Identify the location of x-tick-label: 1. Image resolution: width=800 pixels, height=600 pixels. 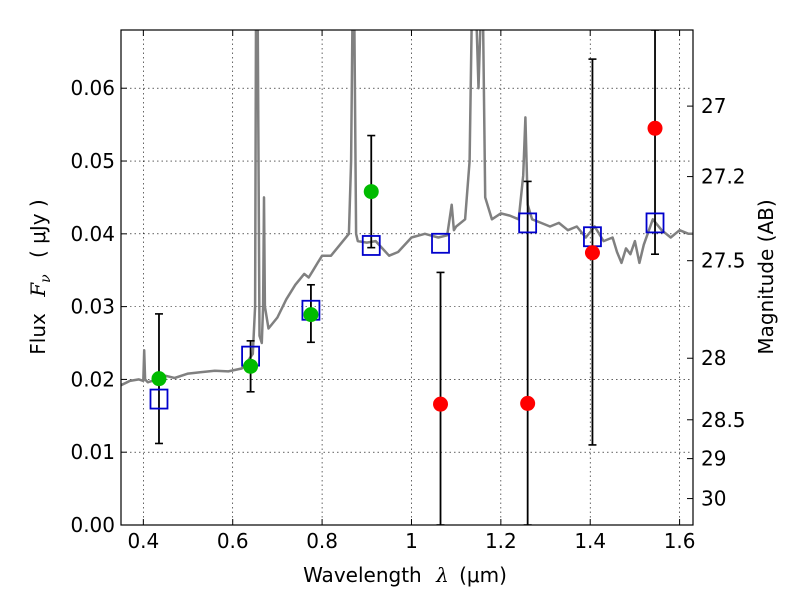
(411, 541).